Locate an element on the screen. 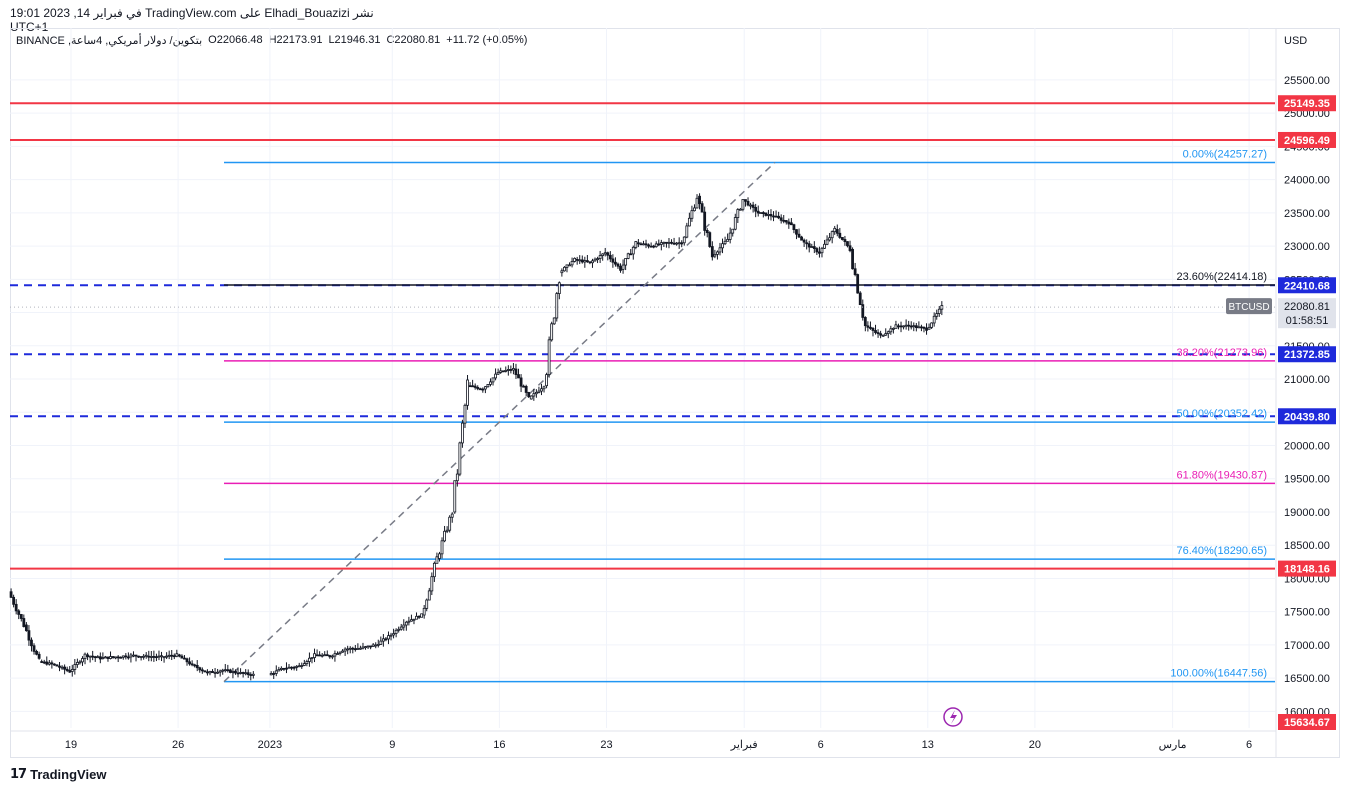  ohlc-change: +11.72 (+0.05%) is located at coordinates (487, 40).